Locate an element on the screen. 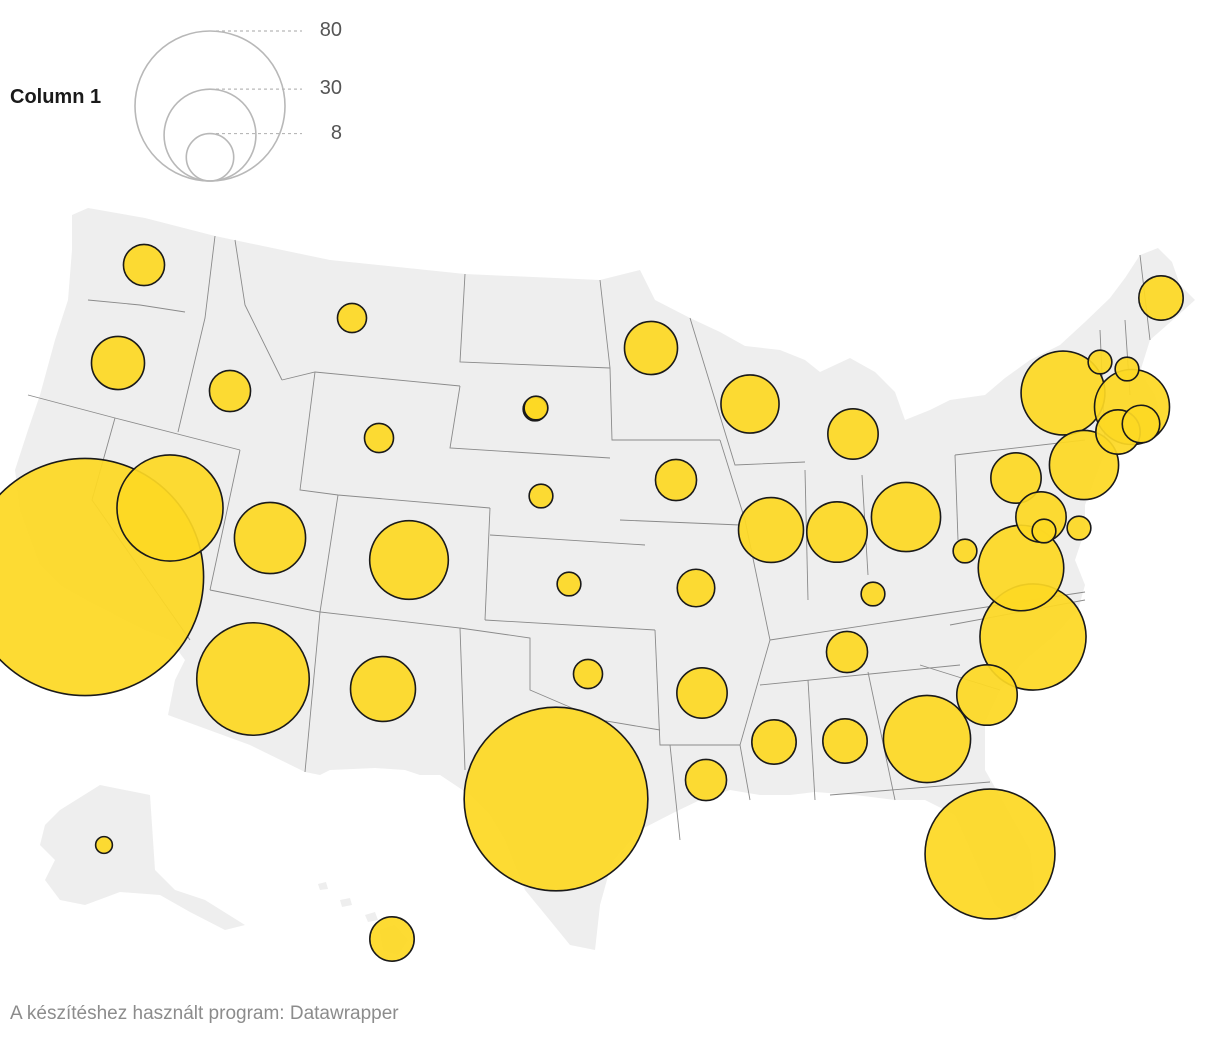 This screenshot has width=1220, height=1040. legend-label-30: 30 is located at coordinates (330, 88).